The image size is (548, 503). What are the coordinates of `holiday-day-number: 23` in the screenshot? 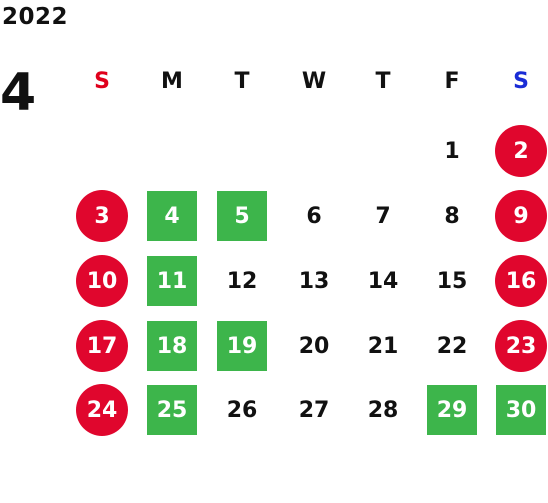 It's located at (521, 346).